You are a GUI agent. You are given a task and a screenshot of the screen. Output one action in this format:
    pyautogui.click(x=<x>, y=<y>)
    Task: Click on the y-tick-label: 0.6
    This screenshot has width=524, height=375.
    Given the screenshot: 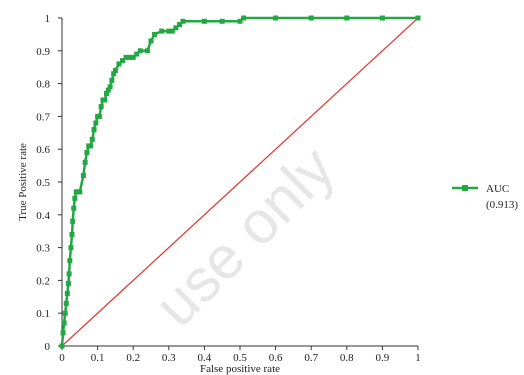 What is the action you would take?
    pyautogui.click(x=43, y=150)
    